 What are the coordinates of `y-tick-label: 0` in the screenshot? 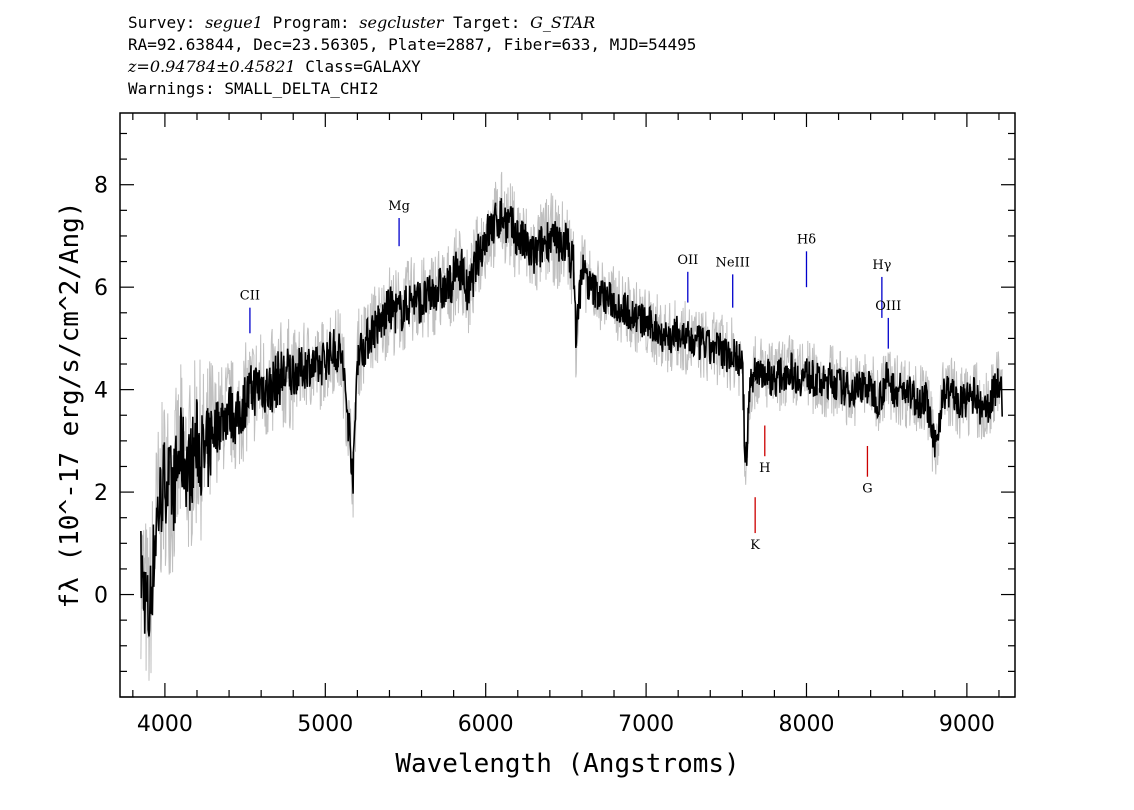 It's located at (101, 596).